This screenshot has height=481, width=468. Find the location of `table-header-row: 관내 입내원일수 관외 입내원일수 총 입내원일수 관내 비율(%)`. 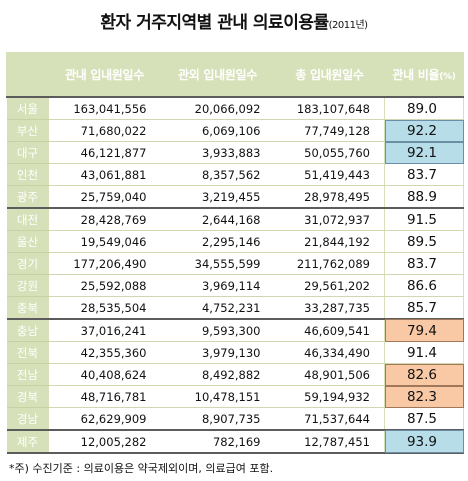

table-header-row: 관내 입내원일수 관외 입내원일수 총 입내원일수 관내 비율(%) is located at coordinates (235, 75).